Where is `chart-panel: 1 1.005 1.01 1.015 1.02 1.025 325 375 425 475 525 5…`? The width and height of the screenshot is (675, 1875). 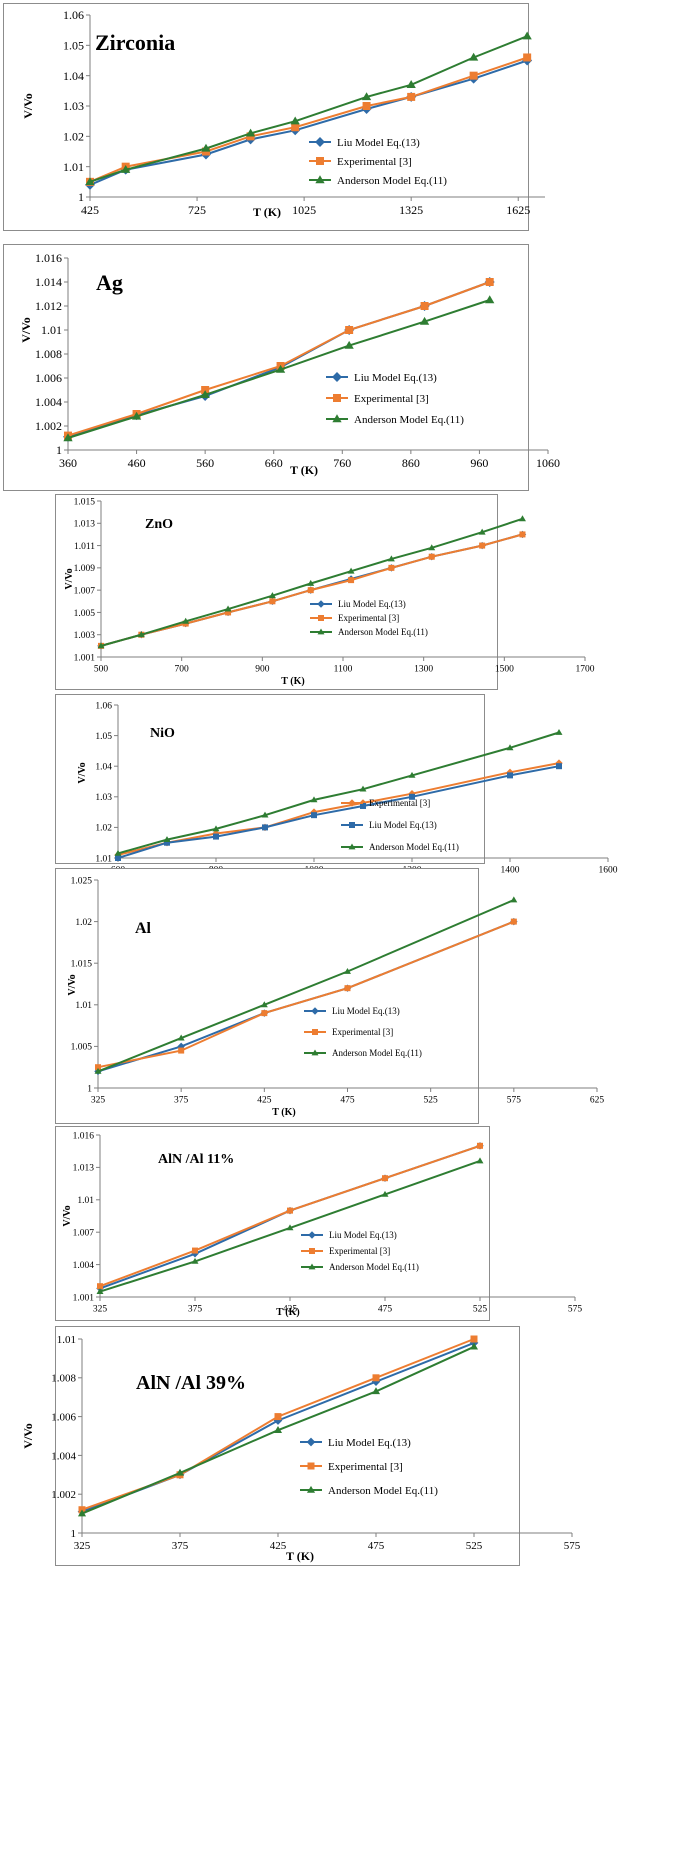
chart-panel: 1 1.005 1.01 1.015 1.02 1.025 325 375 425 475 525 5… is located at coordinates (330, 996).